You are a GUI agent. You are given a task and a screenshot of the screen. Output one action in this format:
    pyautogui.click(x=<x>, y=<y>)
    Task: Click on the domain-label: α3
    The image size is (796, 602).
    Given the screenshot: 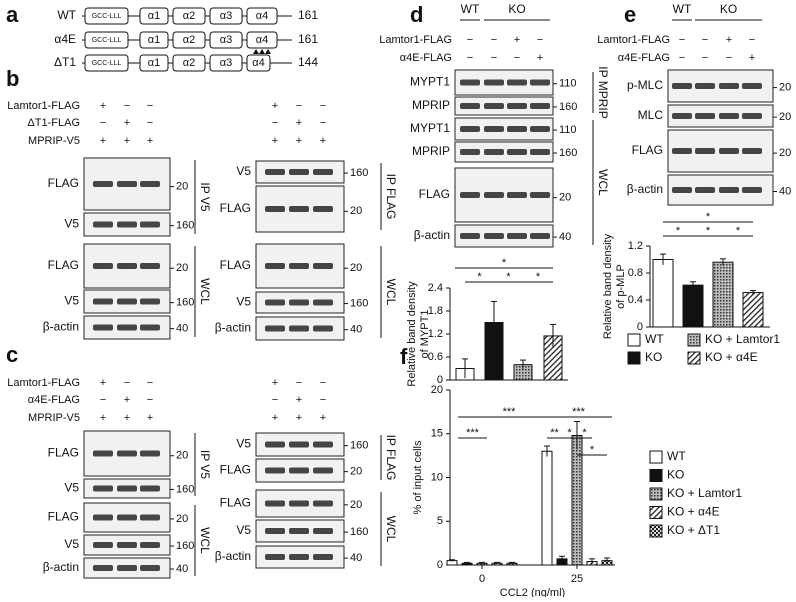 What is the action you would take?
    pyautogui.click(x=226, y=63)
    